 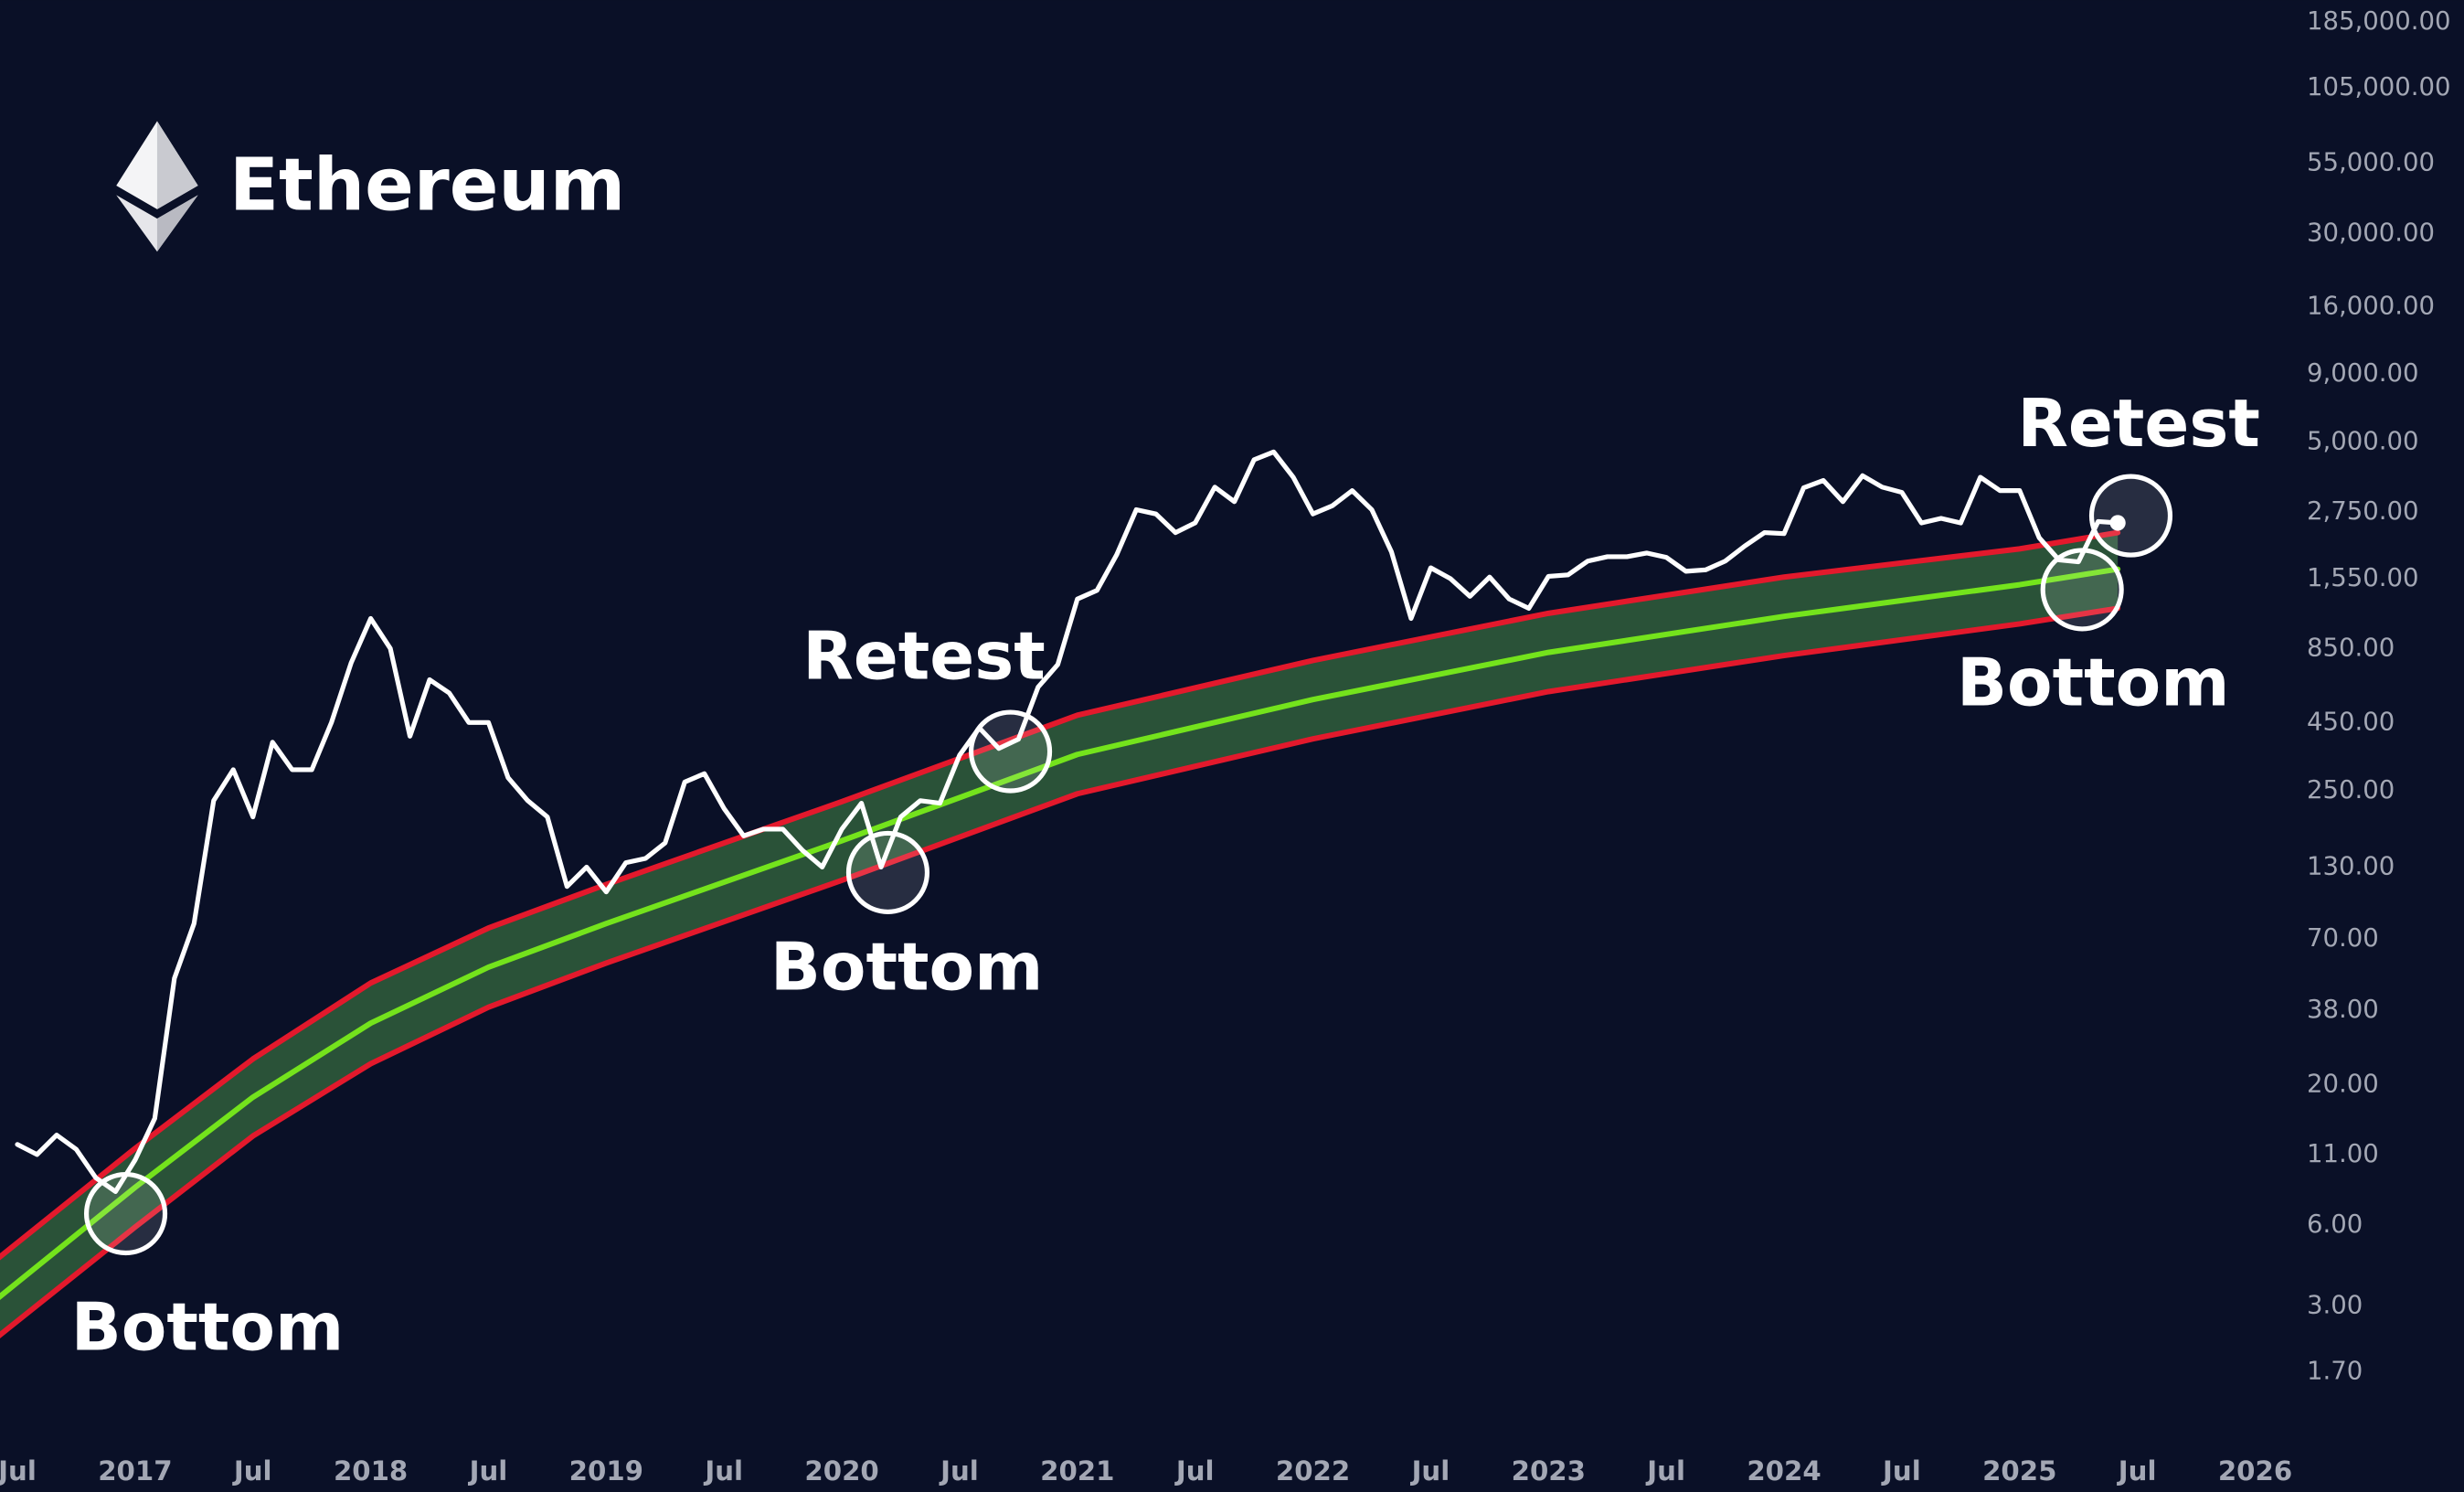 What do you see at coordinates (2351, 722) in the screenshot?
I see `y-tick-label: 450.00` at bounding box center [2351, 722].